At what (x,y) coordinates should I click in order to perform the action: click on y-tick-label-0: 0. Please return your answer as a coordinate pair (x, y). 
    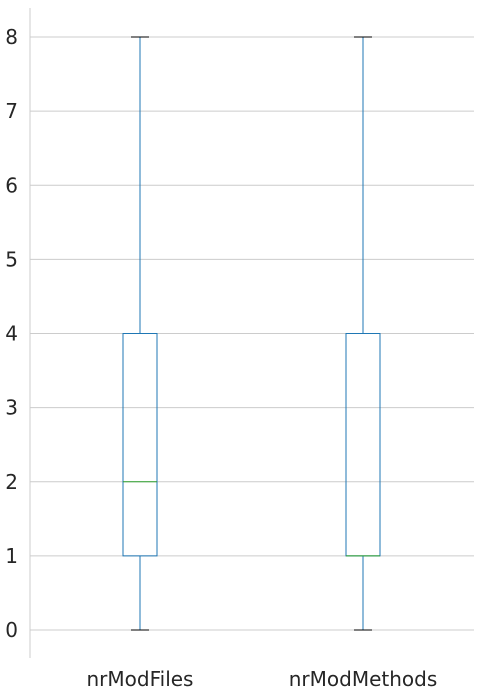
    Looking at the image, I should click on (11, 630).